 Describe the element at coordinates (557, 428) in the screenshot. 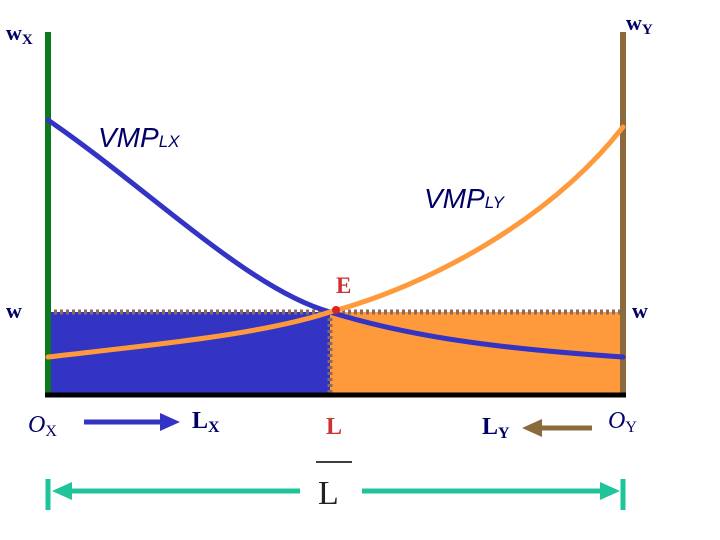

I see `arrow-y-icon` at that location.